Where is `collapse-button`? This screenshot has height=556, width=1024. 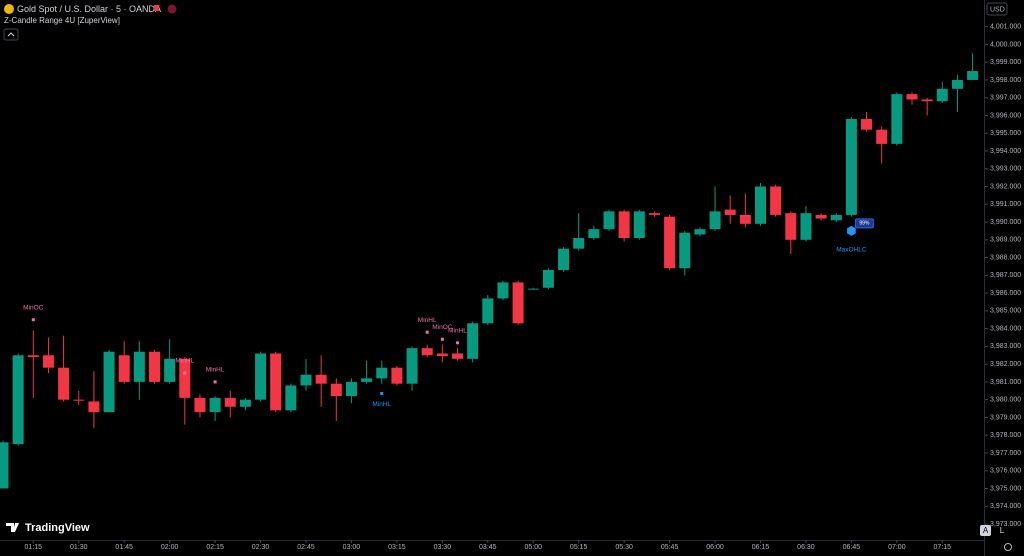
collapse-button is located at coordinates (11, 34).